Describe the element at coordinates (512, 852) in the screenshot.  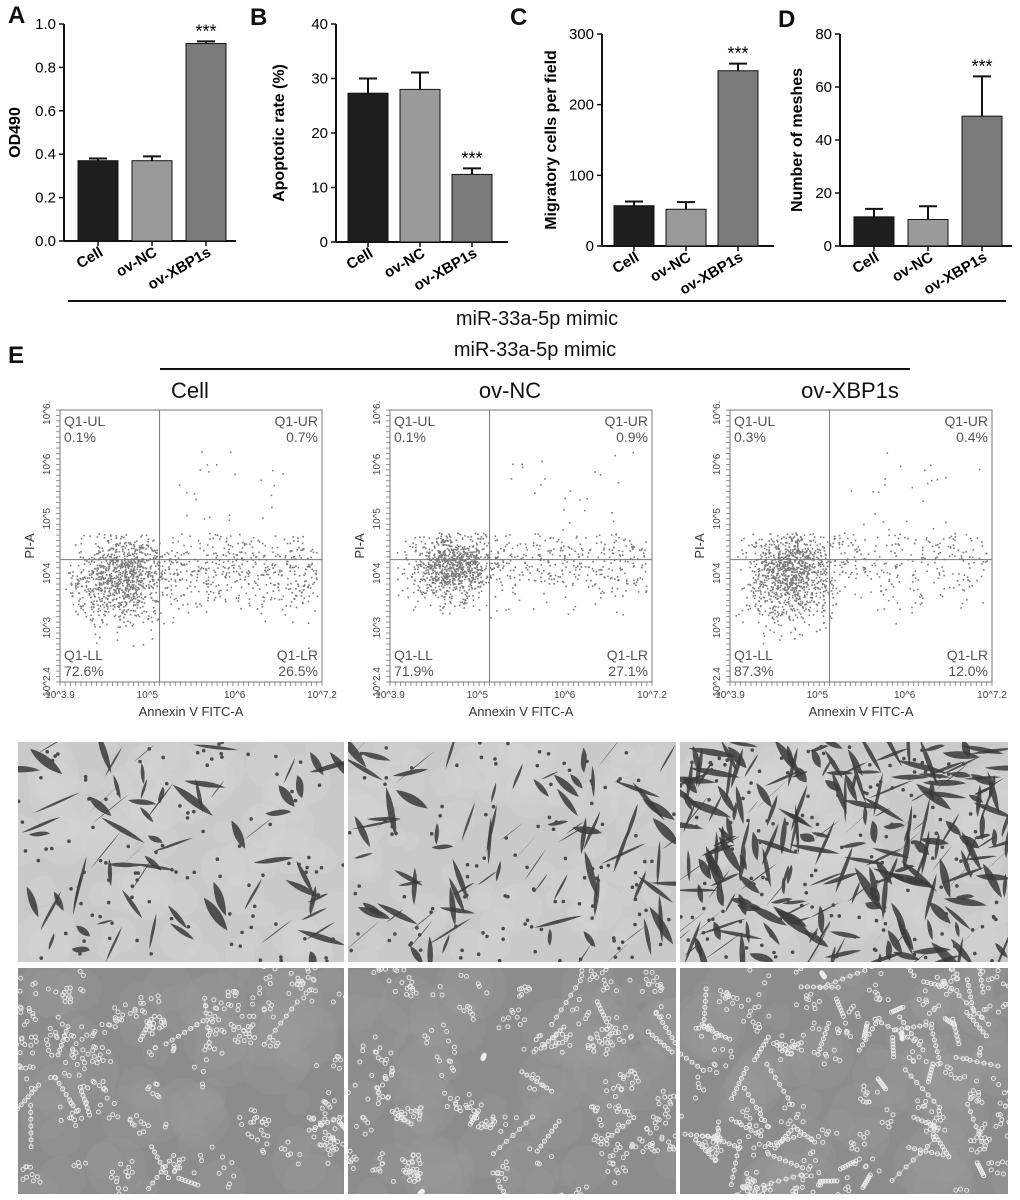
I see `migration-image-ov-nc` at that location.